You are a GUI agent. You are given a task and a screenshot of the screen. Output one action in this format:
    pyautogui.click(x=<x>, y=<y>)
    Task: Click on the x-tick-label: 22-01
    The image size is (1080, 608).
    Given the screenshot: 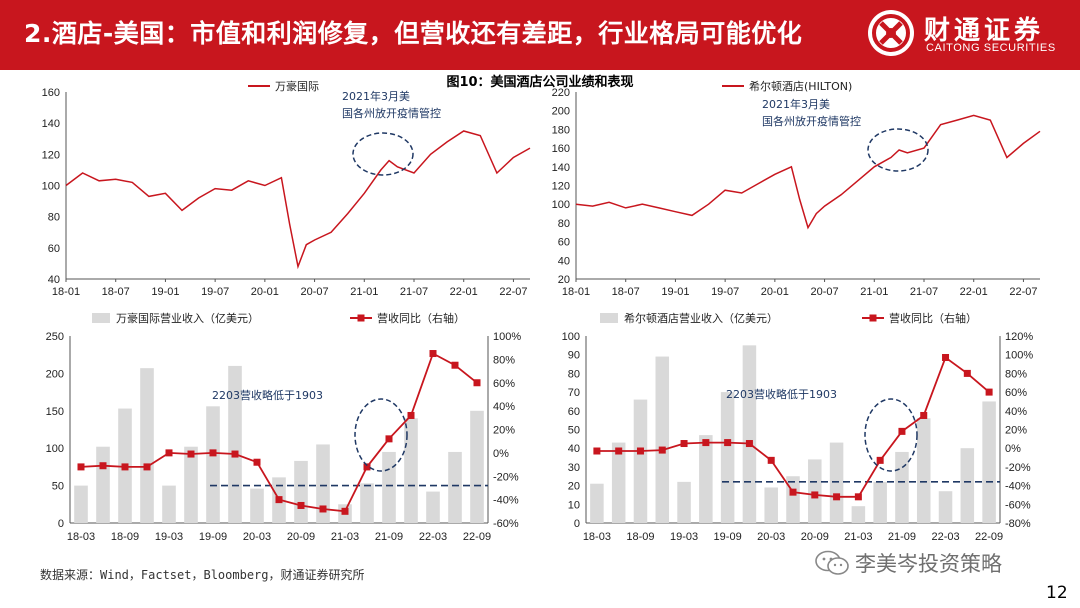 What is the action you would take?
    pyautogui.click(x=464, y=292)
    